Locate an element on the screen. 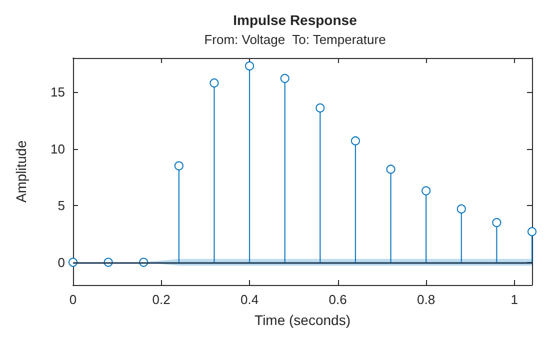  x-tick-label: 0 is located at coordinates (73, 299).